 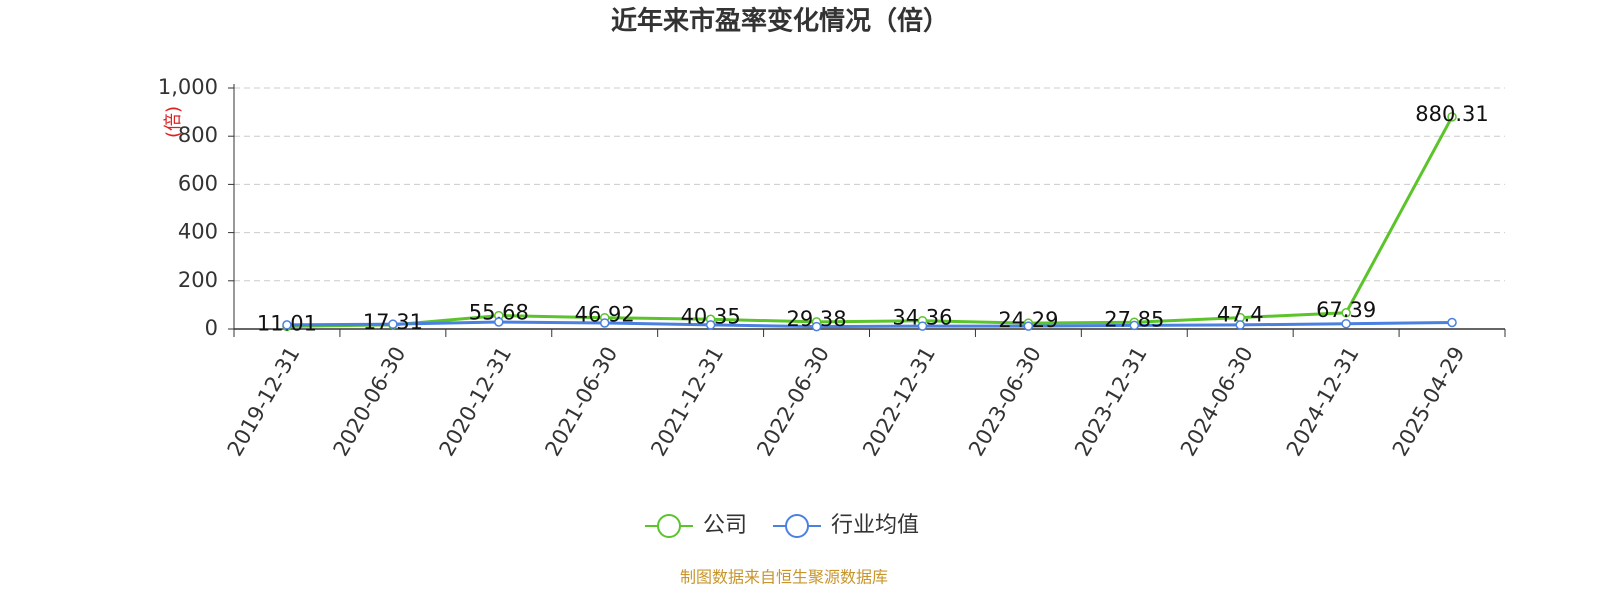 I want to click on legend-label: 公司, so click(x=725, y=525).